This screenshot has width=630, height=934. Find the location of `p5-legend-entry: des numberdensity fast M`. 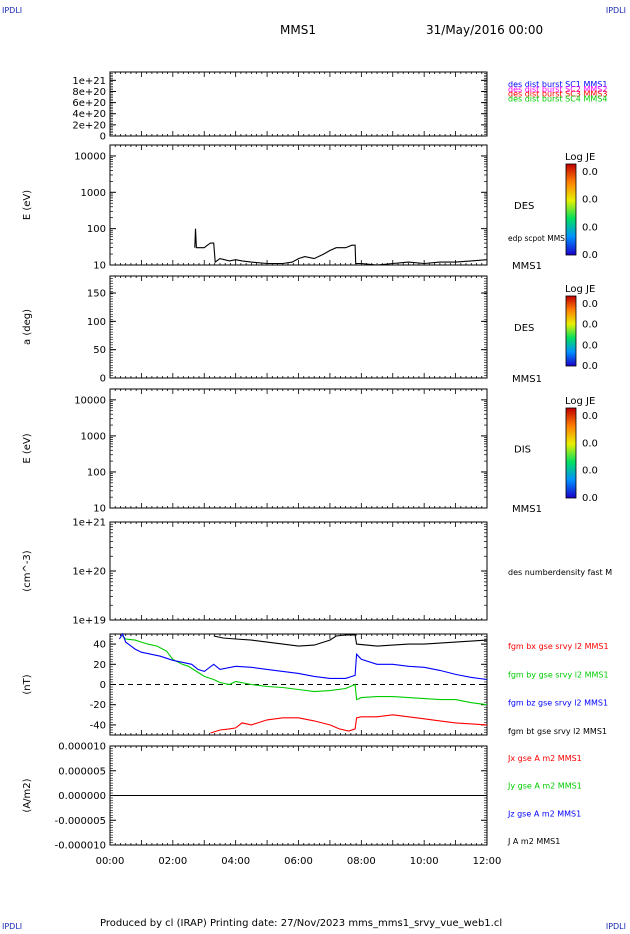

p5-legend-entry: des numberdensity fast M is located at coordinates (560, 572).